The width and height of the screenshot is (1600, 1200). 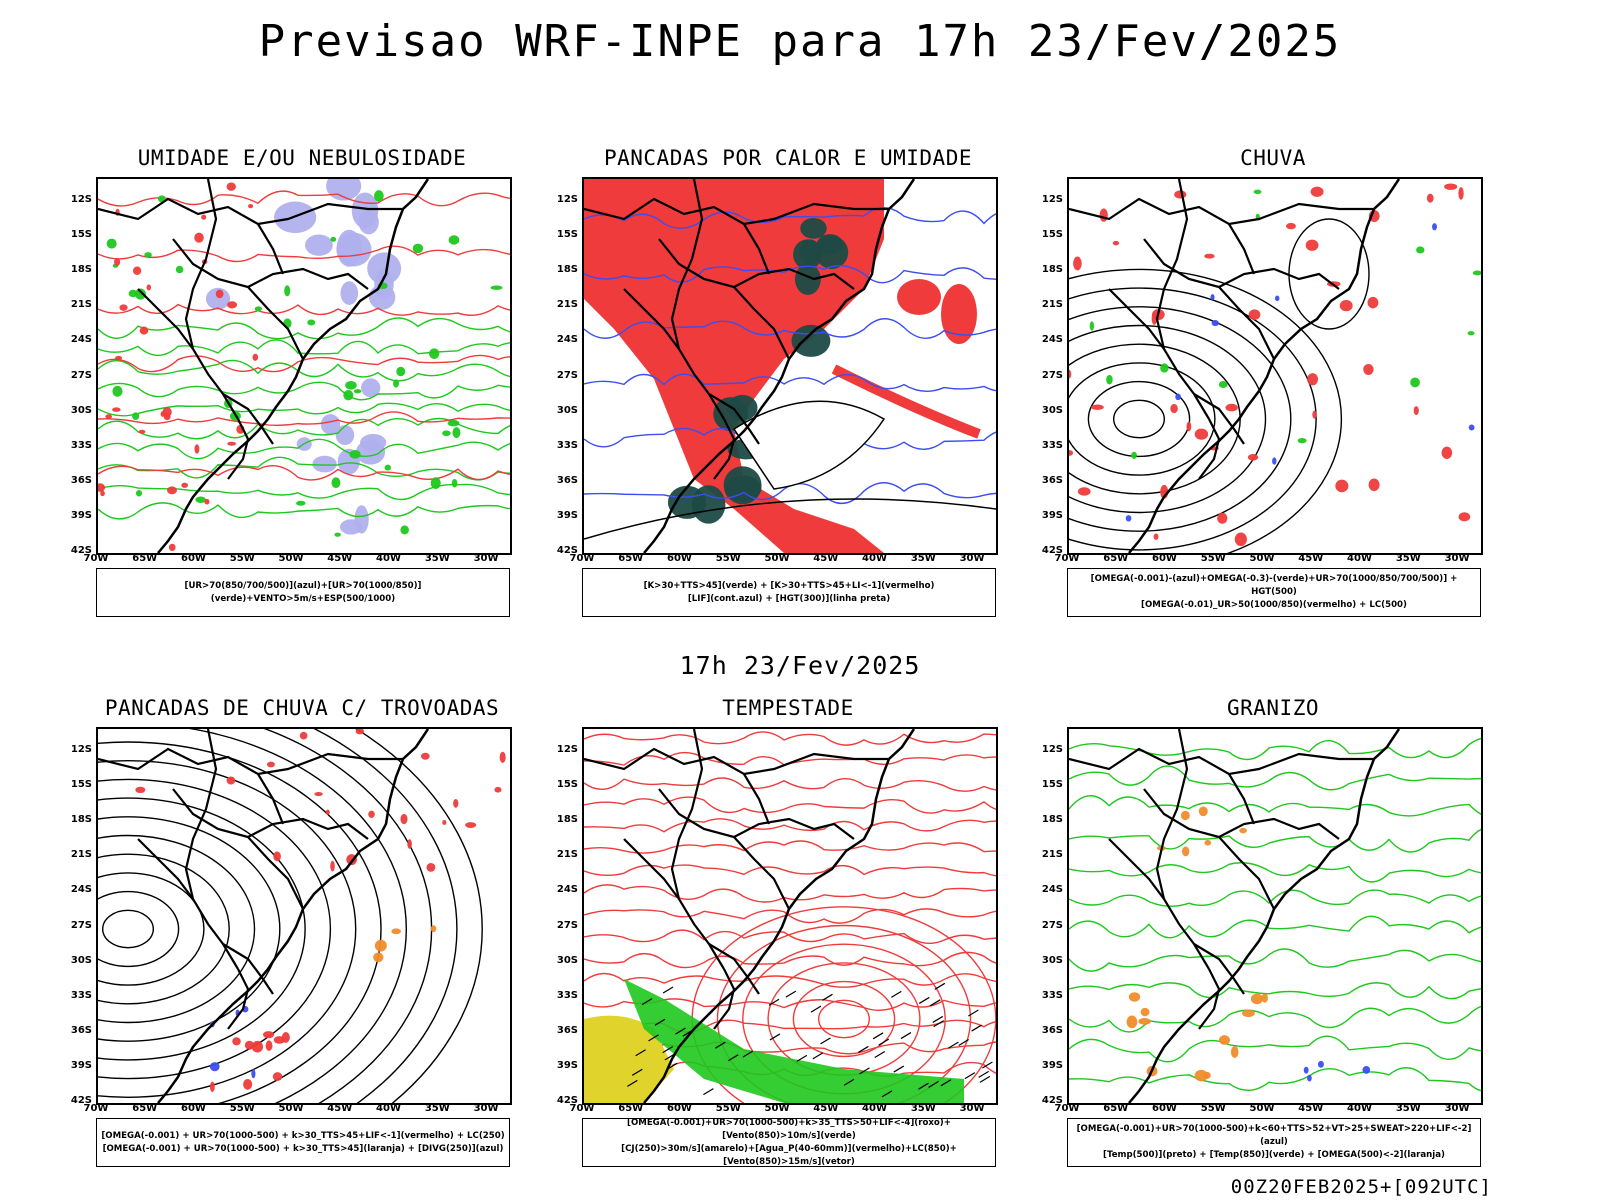 I want to click on lon-tick-label: 40W, so click(x=874, y=1108).